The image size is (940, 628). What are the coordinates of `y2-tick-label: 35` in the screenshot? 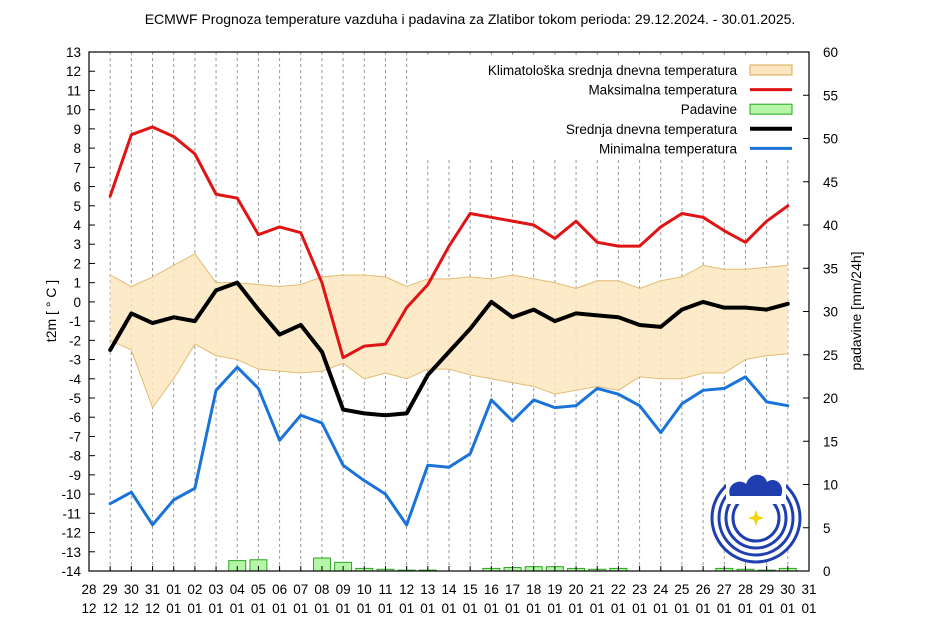 It's located at (830, 268).